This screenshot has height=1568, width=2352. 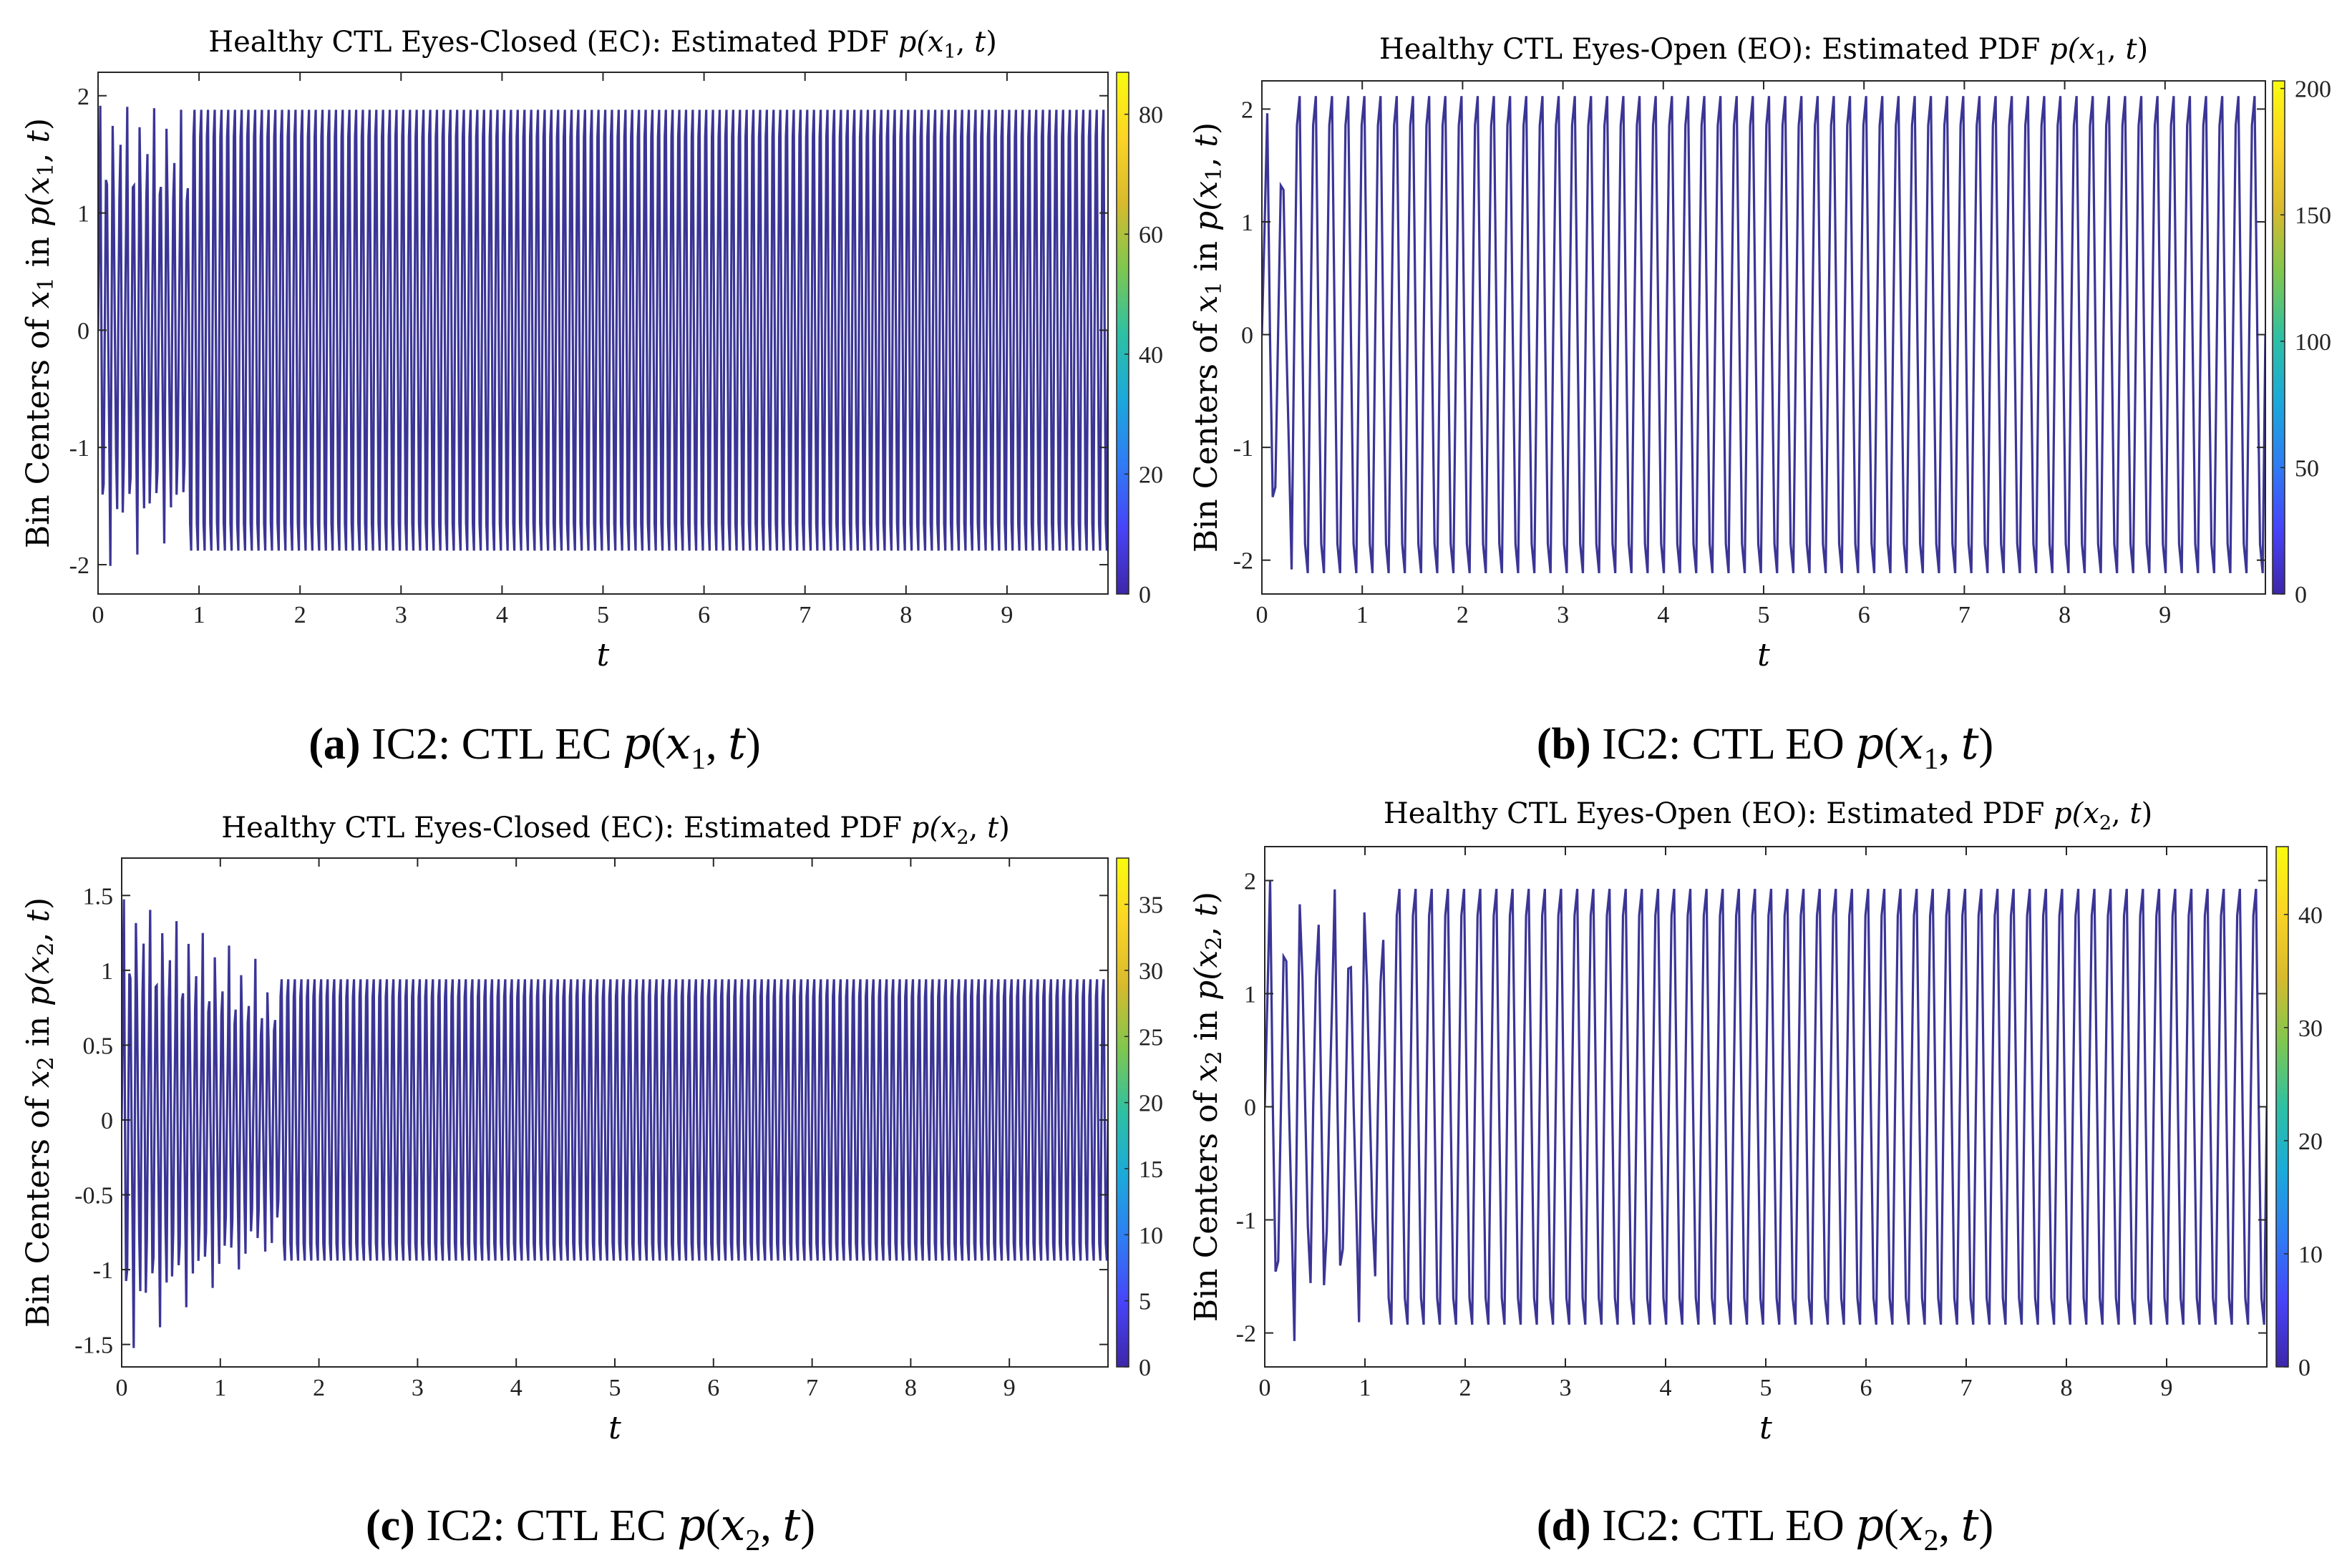 What do you see at coordinates (2302, 342) in the screenshot?
I see `colorbar: 0 50 100 150 200` at bounding box center [2302, 342].